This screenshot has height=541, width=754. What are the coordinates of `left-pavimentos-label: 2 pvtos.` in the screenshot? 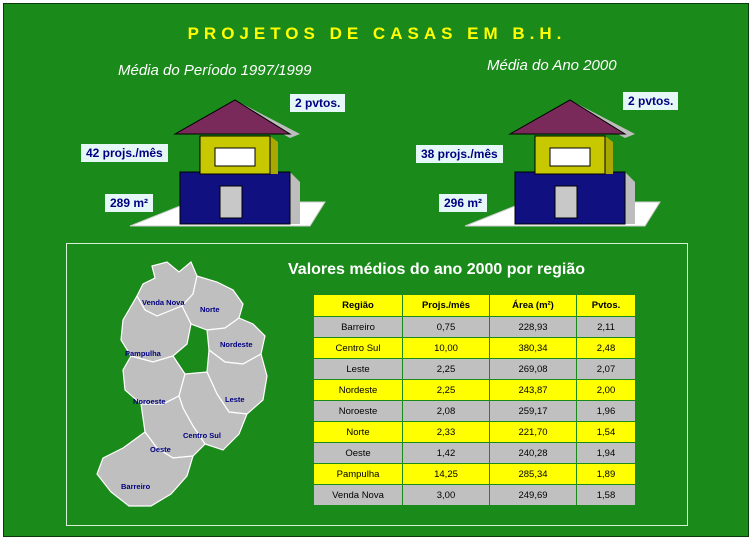 It's located at (318, 103).